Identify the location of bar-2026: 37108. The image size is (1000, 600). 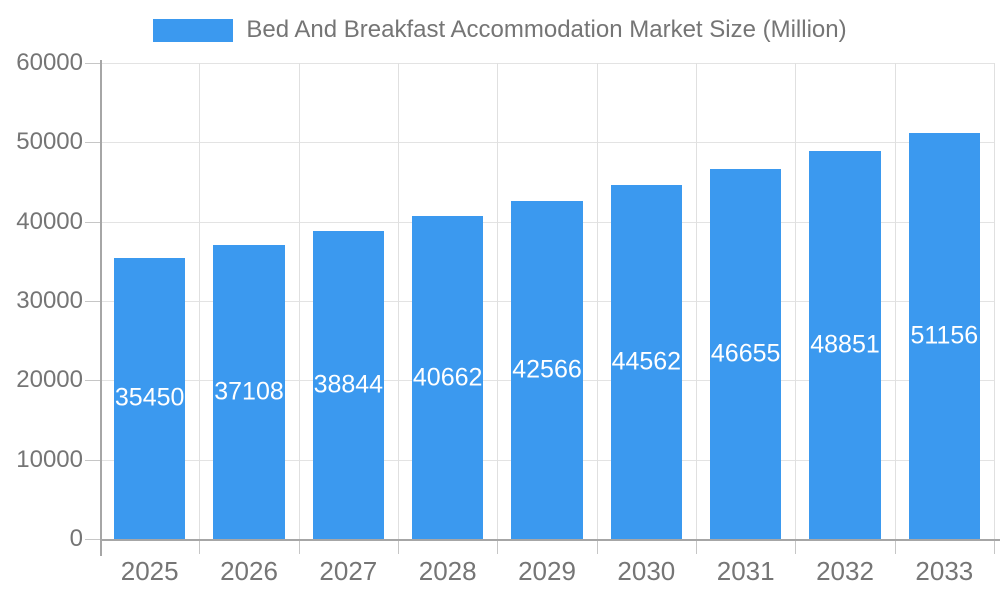
(249, 391).